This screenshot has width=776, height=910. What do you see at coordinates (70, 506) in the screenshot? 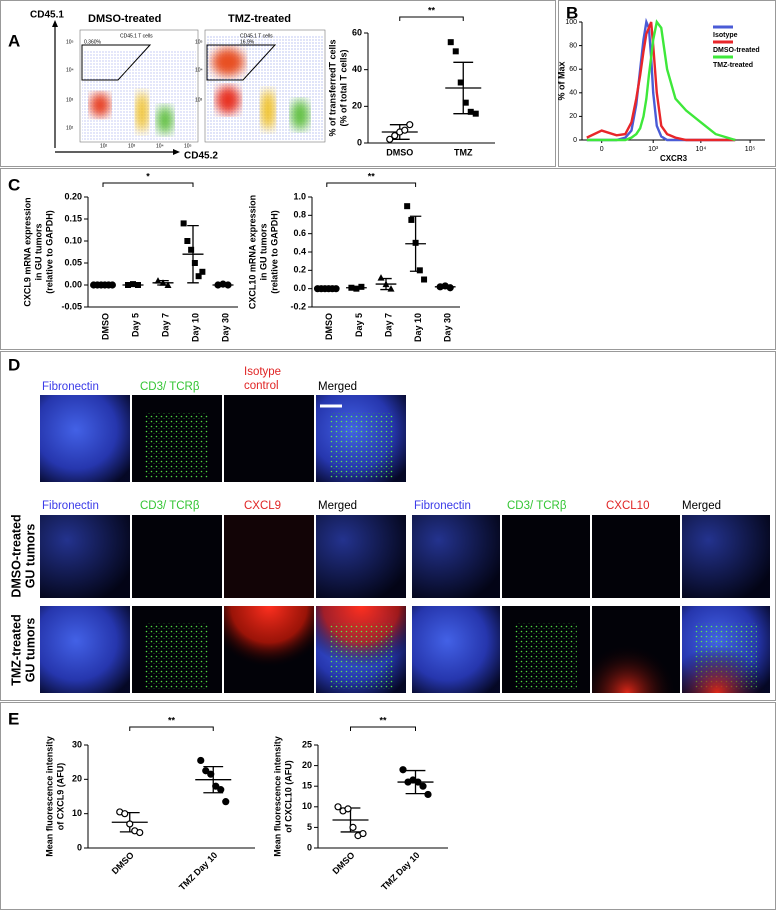
I see `stain-header: Fibronectin` at bounding box center [70, 506].